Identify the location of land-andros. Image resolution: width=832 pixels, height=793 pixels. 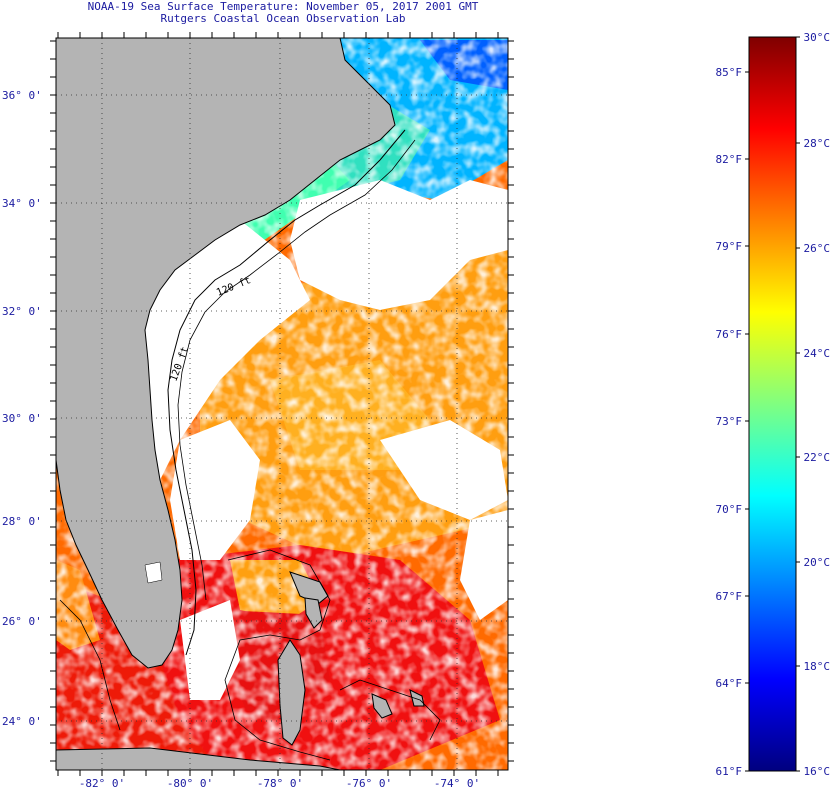
(291, 692).